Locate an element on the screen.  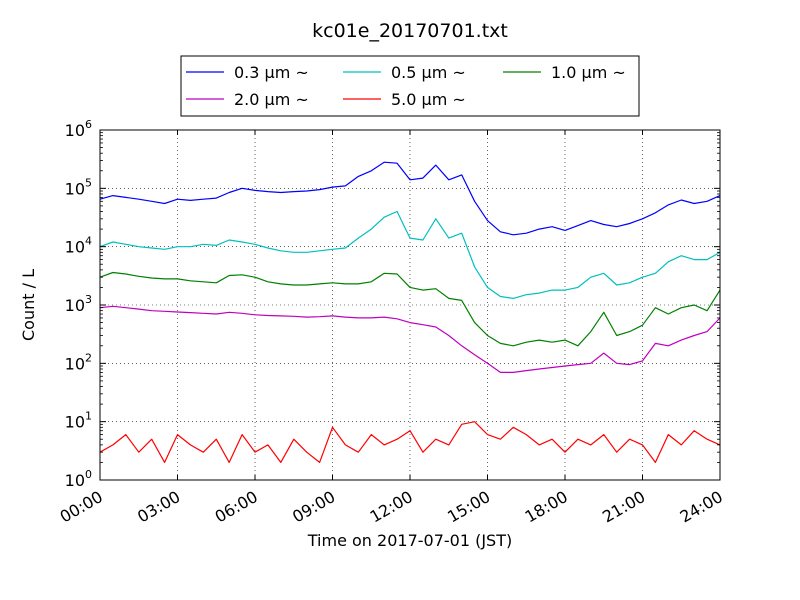
legend-label-1: 0.3 μm ~ is located at coordinates (271, 72).